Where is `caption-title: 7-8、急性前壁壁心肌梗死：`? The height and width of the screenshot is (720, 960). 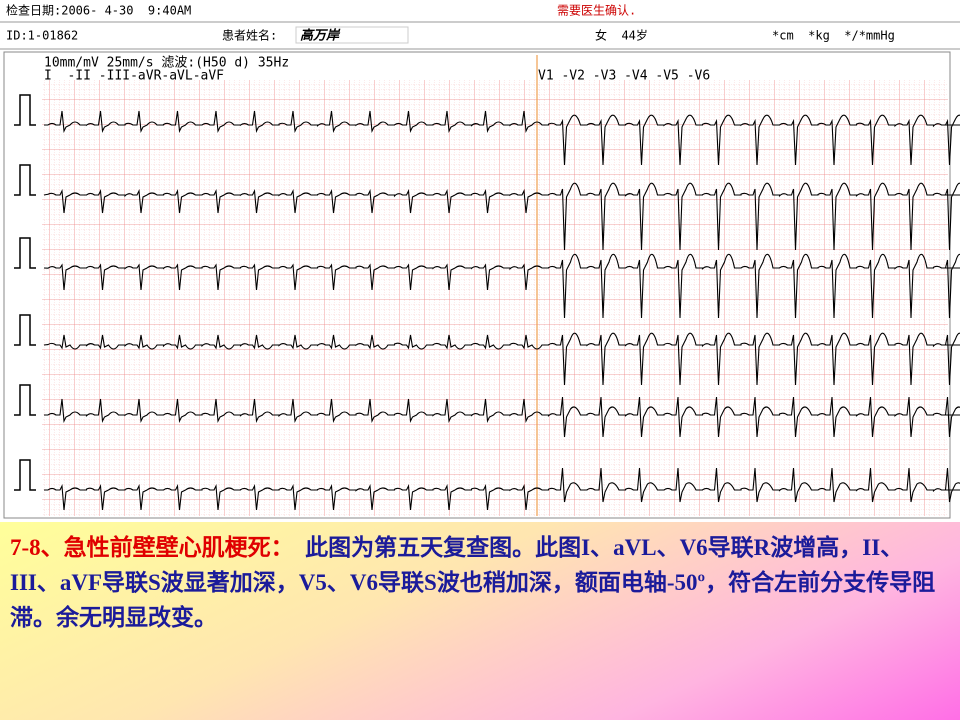
caption-title: 7-8、急性前壁壁心肌梗死： is located at coordinates (152, 547).